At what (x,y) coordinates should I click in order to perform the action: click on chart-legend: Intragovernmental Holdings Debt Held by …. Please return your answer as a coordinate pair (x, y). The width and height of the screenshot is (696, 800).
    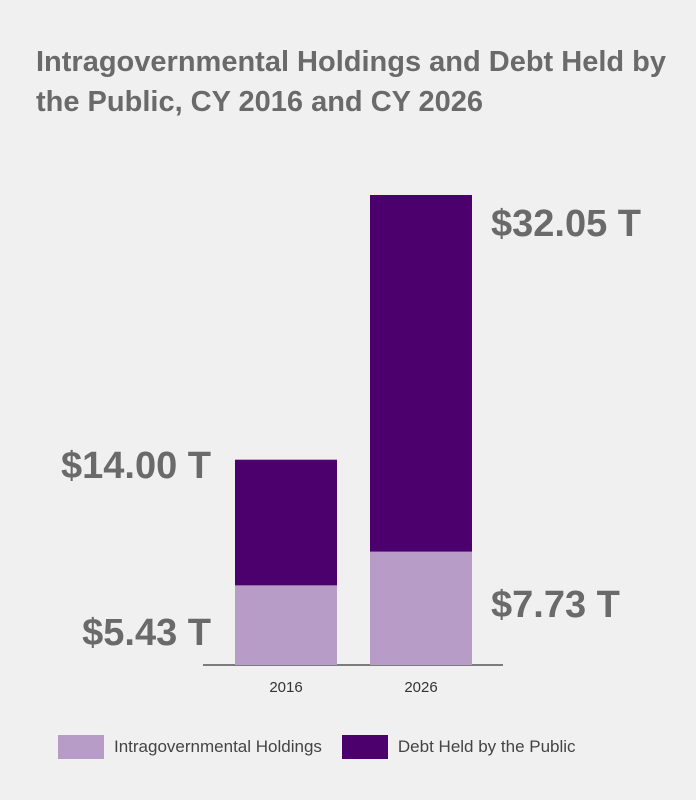
    Looking at the image, I should click on (317, 747).